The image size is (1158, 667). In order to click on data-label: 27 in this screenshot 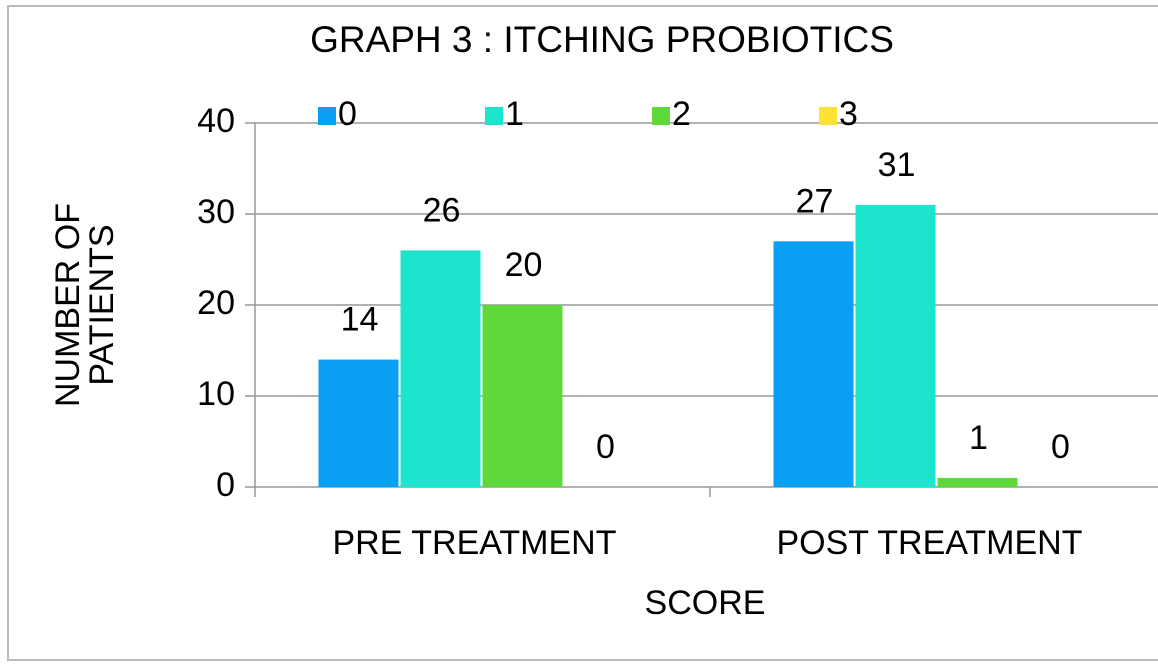, I will do `click(815, 201)`.